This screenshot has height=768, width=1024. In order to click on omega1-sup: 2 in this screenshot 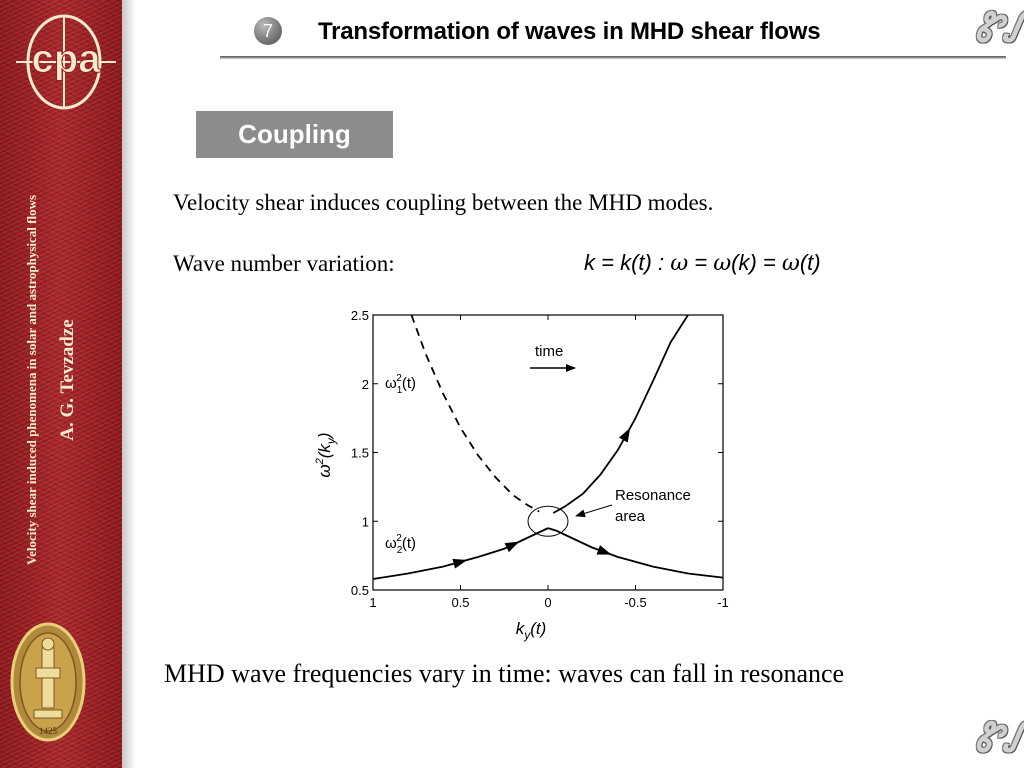, I will do `click(399, 378)`.